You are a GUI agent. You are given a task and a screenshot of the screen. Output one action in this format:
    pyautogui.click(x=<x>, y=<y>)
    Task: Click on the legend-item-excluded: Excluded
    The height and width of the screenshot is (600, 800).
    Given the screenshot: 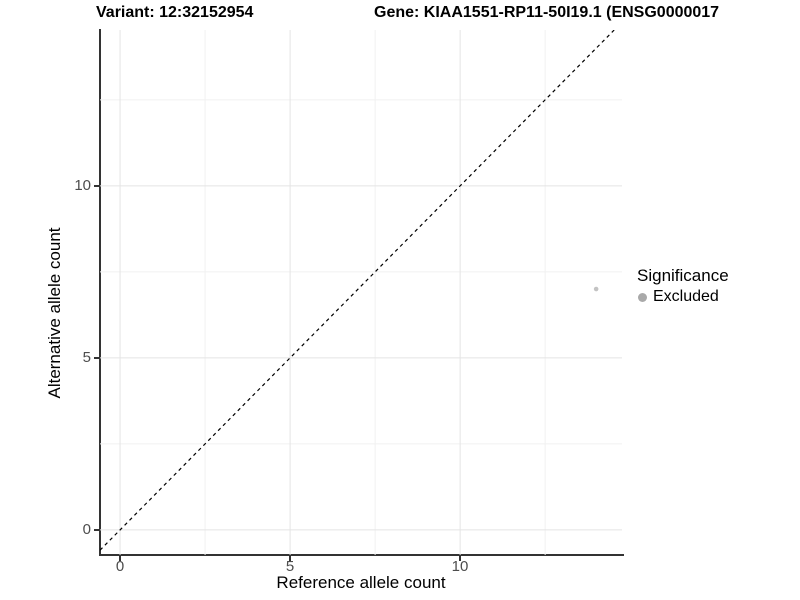 What is the action you would take?
    pyautogui.click(x=683, y=297)
    